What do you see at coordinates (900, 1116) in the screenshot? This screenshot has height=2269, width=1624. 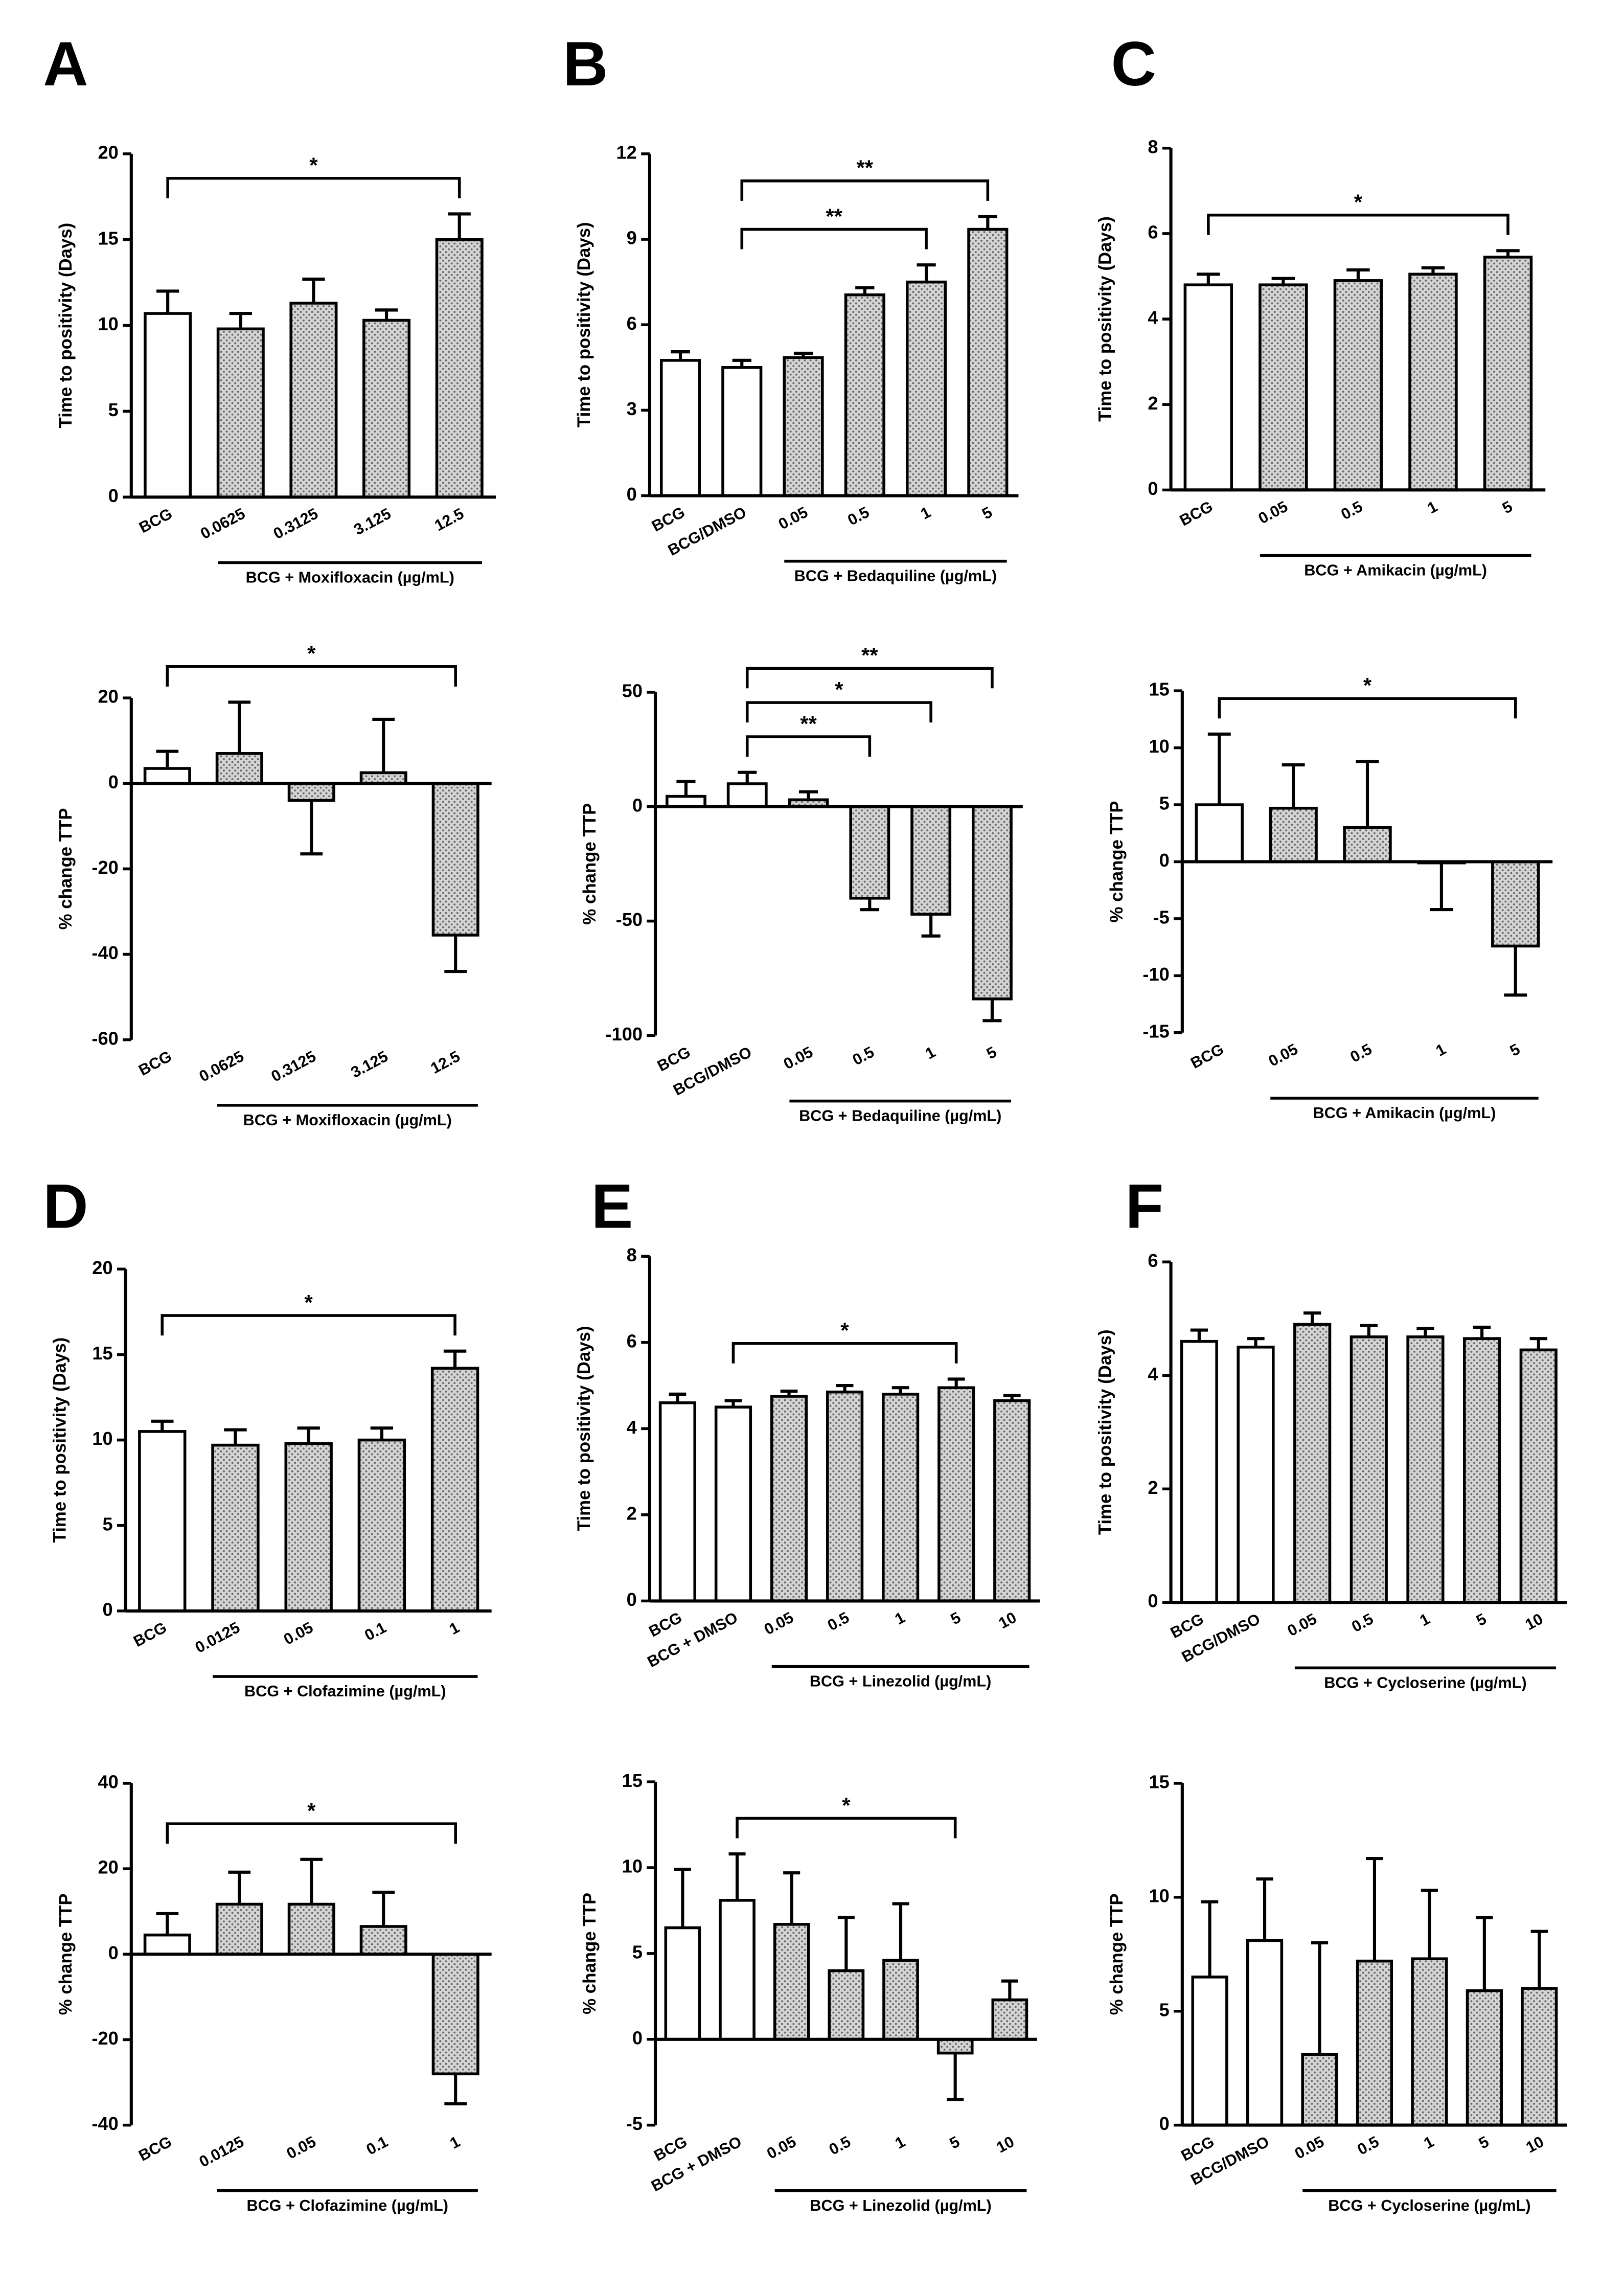 I see `group-label: BCG + Bedaquiline (µg/mL)` at bounding box center [900, 1116].